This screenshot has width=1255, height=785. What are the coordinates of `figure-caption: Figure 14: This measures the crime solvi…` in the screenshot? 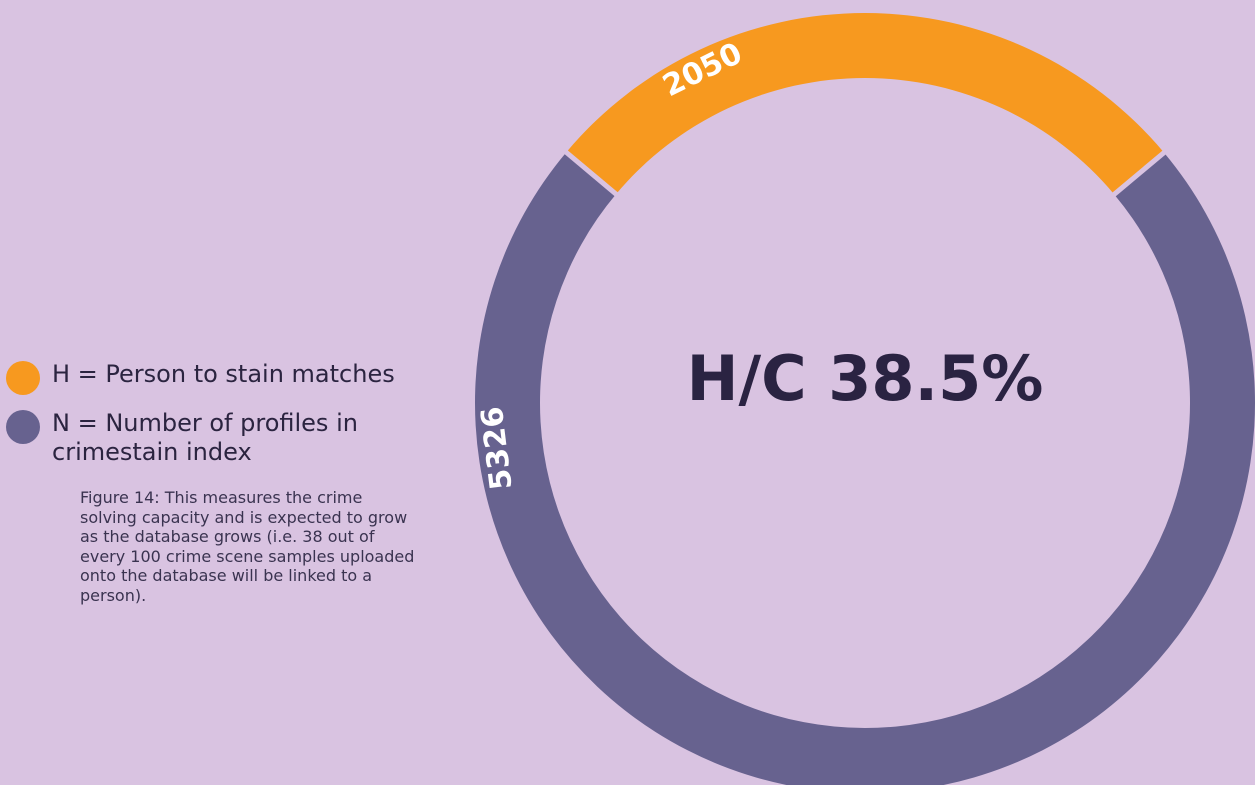 It's located at (247, 546).